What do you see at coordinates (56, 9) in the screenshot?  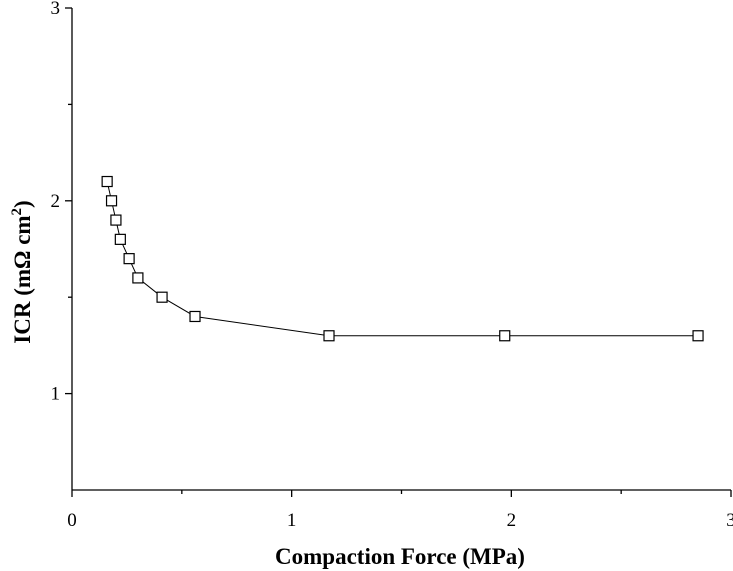 I see `y-tick-label: 3` at bounding box center [56, 9].